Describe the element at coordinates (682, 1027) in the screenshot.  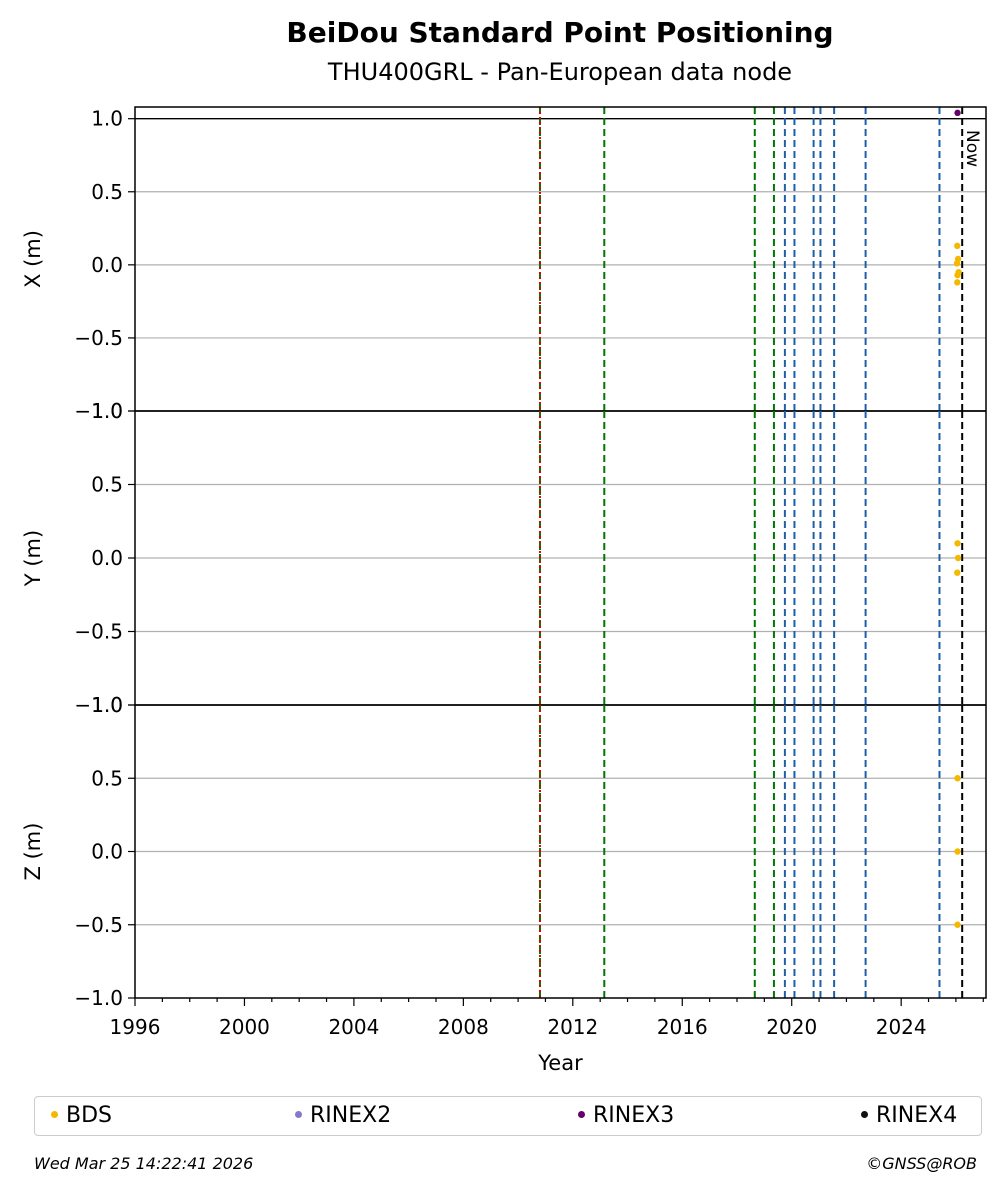
I see `x-tick-label: 2016` at that location.